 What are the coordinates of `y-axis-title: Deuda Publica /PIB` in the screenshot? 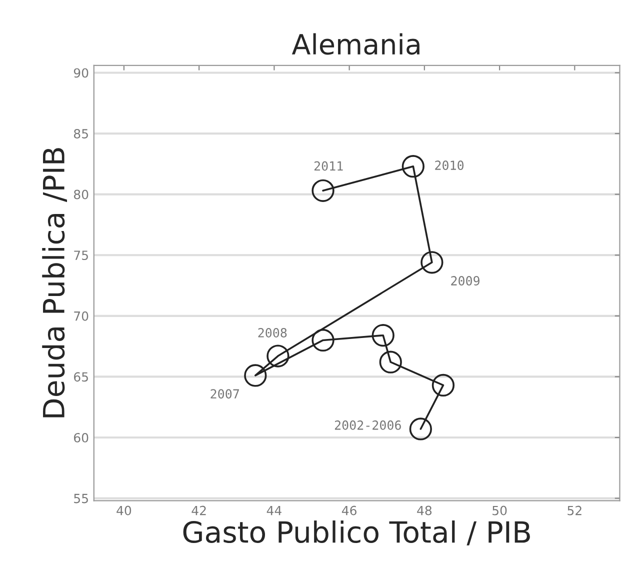 It's located at (54, 283).